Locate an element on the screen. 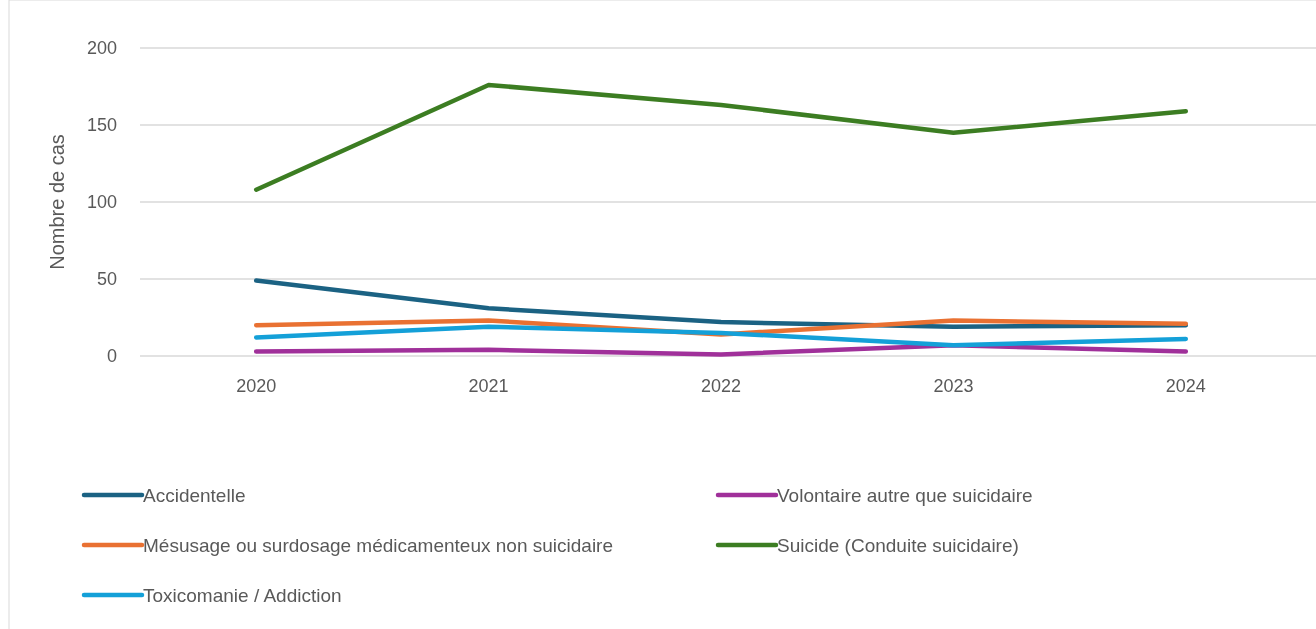 Image resolution: width=1316 pixels, height=629 pixels. x-tick-label: 2023 is located at coordinates (953, 386).